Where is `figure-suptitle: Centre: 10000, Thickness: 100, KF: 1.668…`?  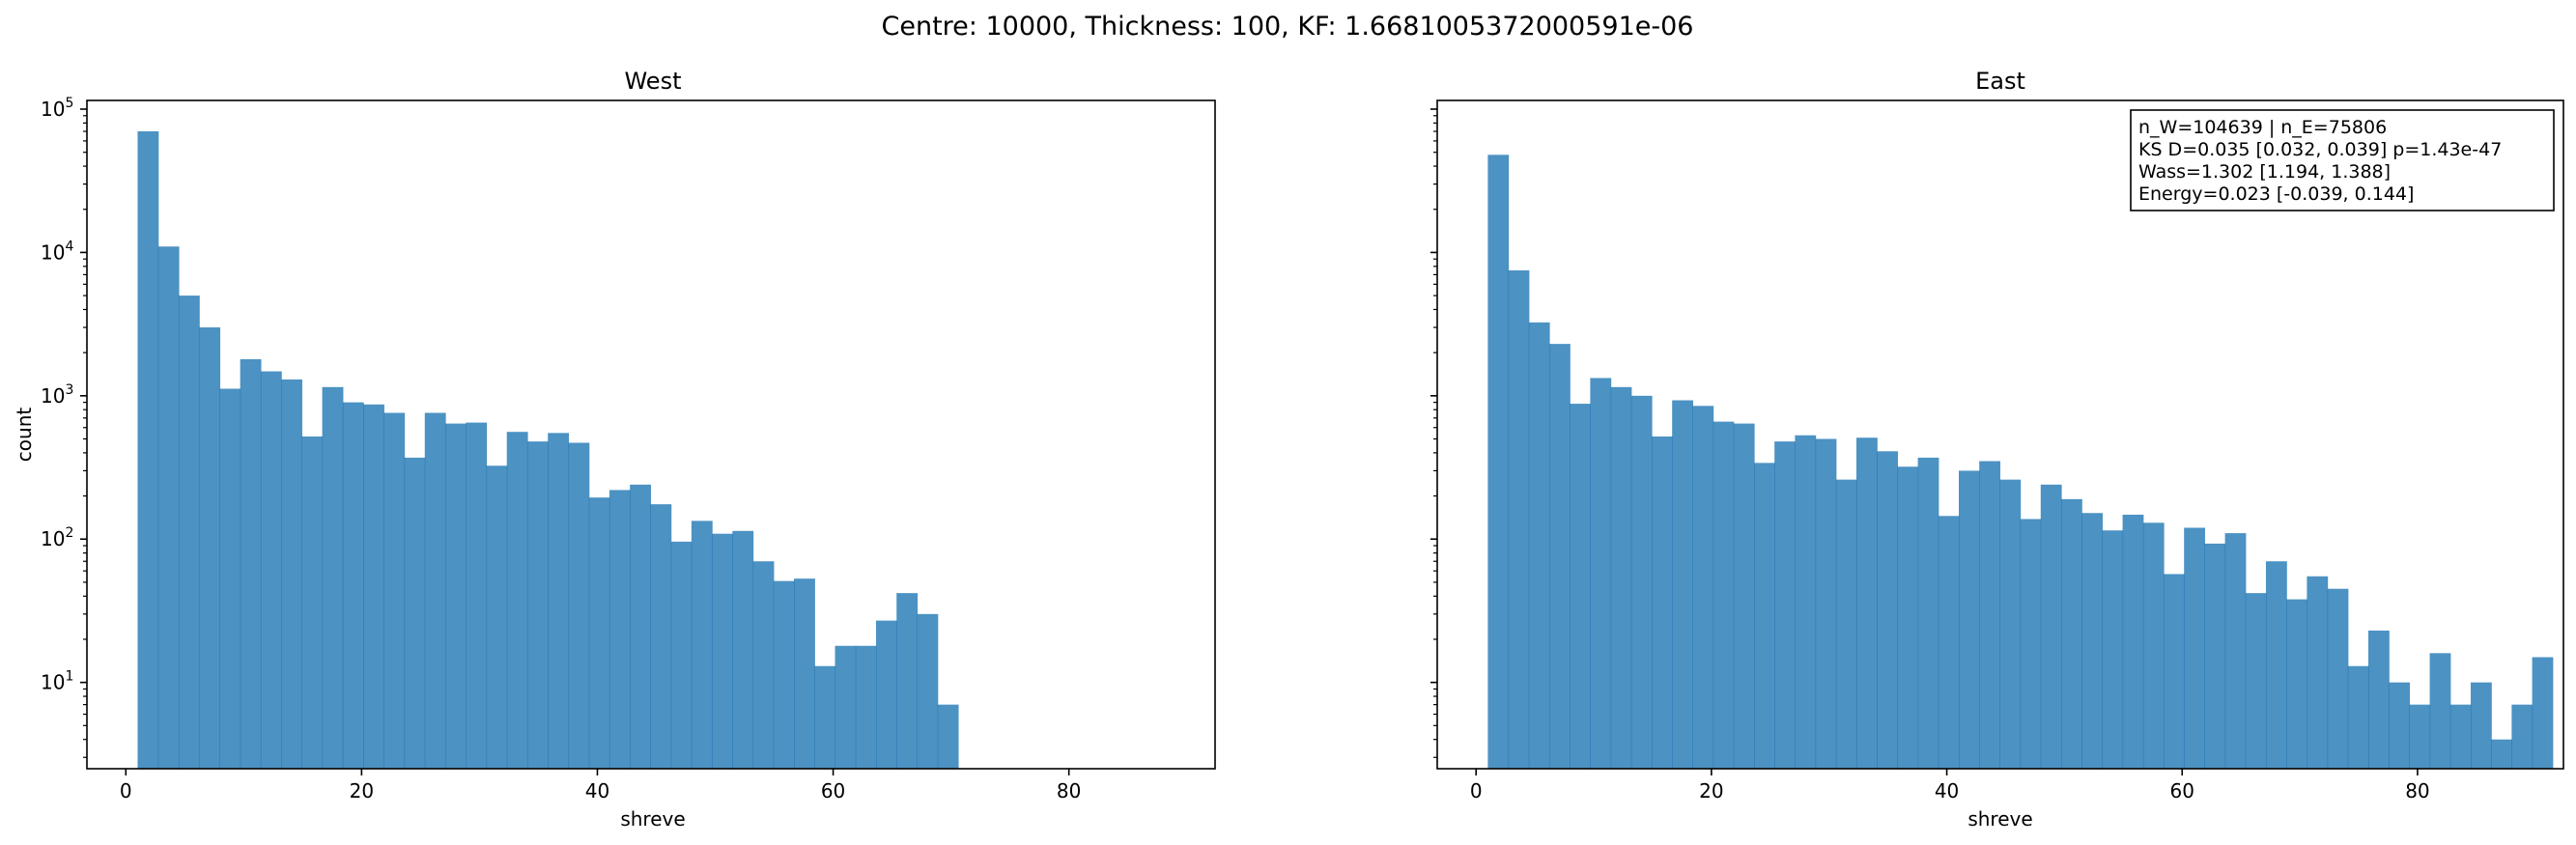 figure-suptitle: Centre: 10000, Thickness: 100, KF: 1.668… is located at coordinates (1288, 27).